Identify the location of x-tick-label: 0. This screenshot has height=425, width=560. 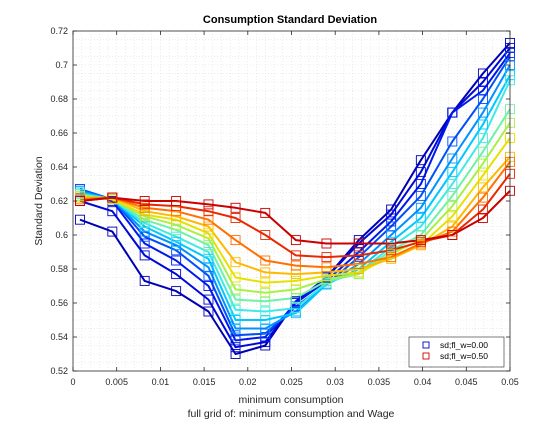
(72, 382).